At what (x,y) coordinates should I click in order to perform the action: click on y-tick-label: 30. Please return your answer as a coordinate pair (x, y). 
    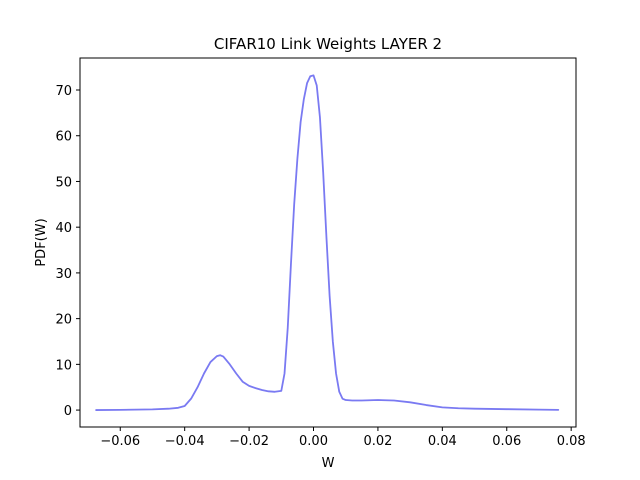
    Looking at the image, I should click on (63, 274).